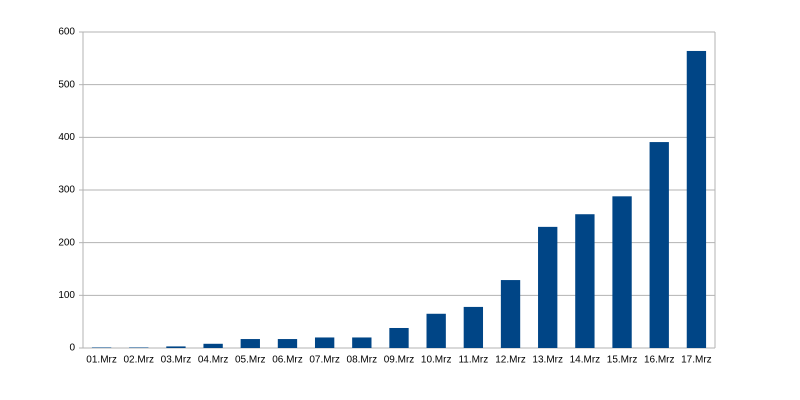 The image size is (800, 400). Describe the element at coordinates (399, 360) in the screenshot. I see `x-tick-label: 09.Mrz` at that location.